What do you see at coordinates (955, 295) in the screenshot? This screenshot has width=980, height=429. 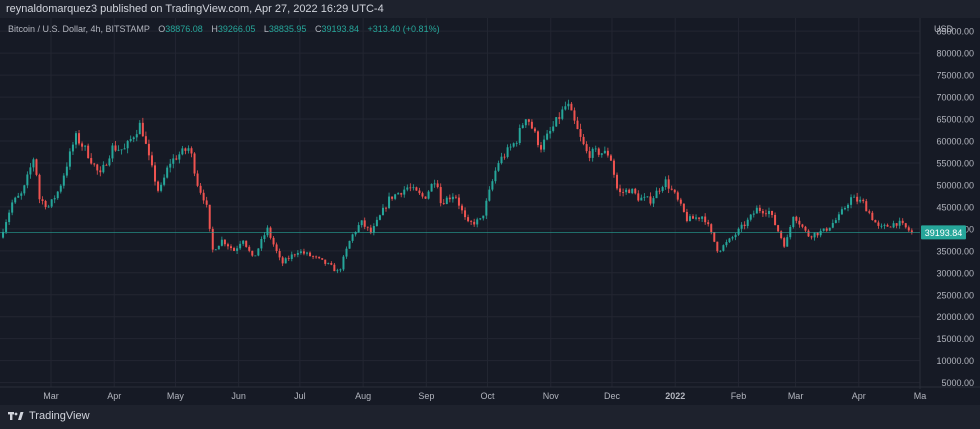 I see `y-tick-label: 25000.00` at bounding box center [955, 295].